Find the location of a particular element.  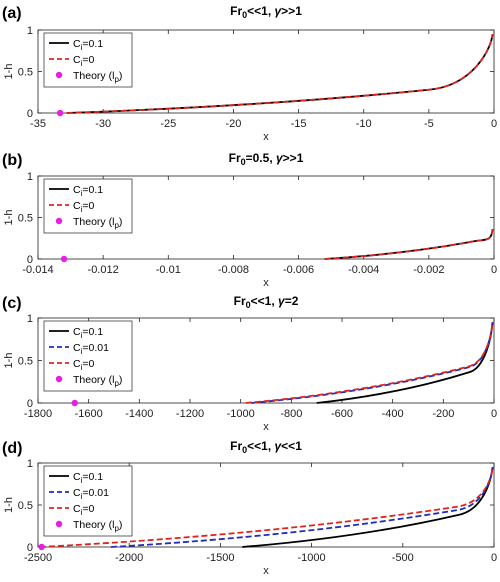

x-tick-label: -0.004 is located at coordinates (363, 270).